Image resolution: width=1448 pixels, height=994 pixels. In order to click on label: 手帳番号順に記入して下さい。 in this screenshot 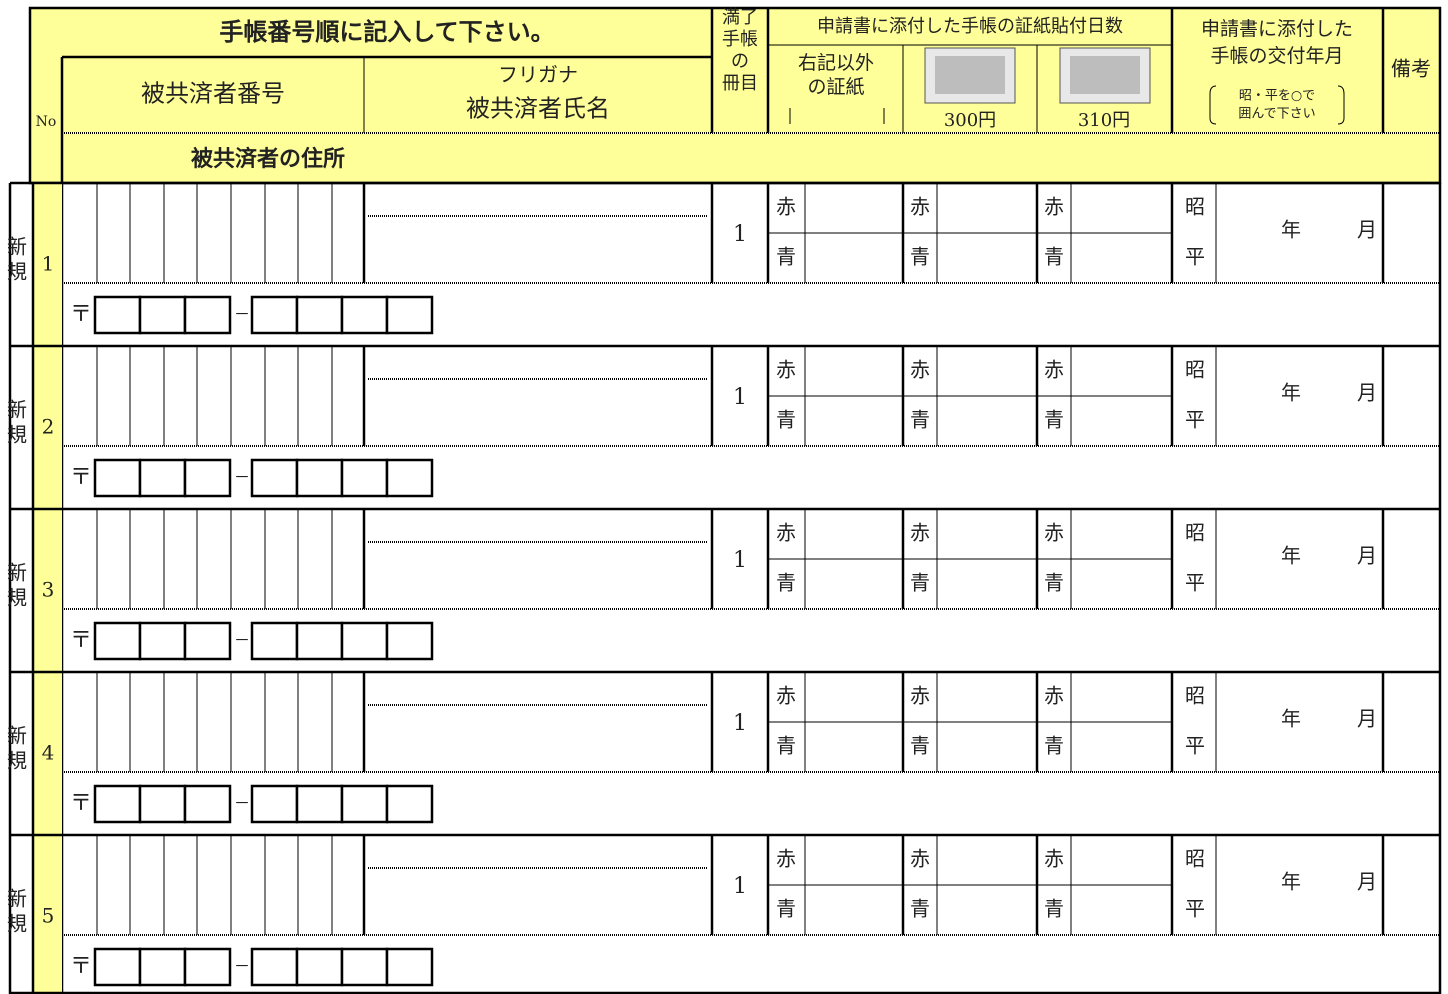, I will do `click(386, 32)`.